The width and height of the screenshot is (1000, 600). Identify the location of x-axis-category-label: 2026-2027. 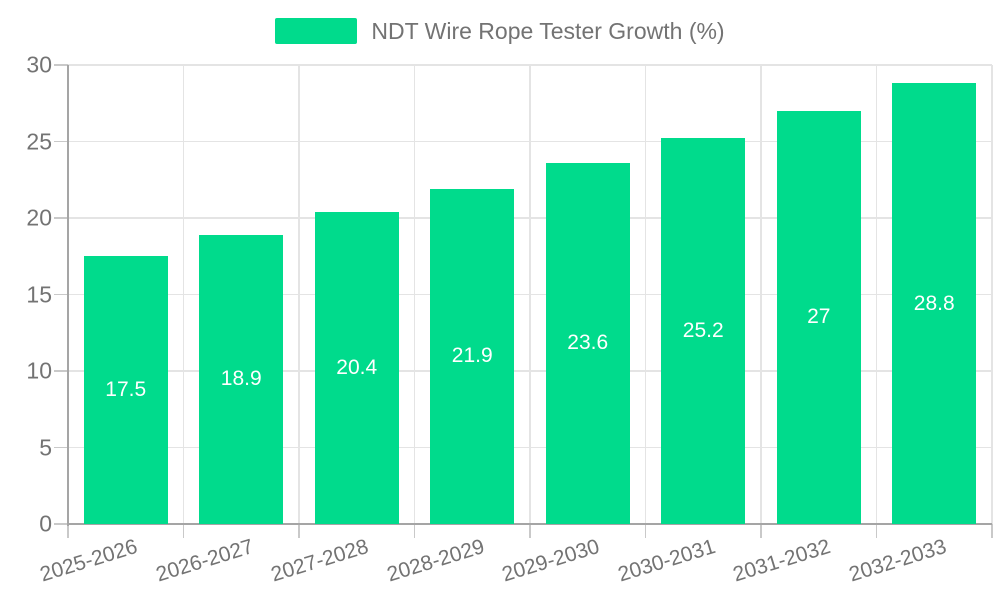
(204, 561).